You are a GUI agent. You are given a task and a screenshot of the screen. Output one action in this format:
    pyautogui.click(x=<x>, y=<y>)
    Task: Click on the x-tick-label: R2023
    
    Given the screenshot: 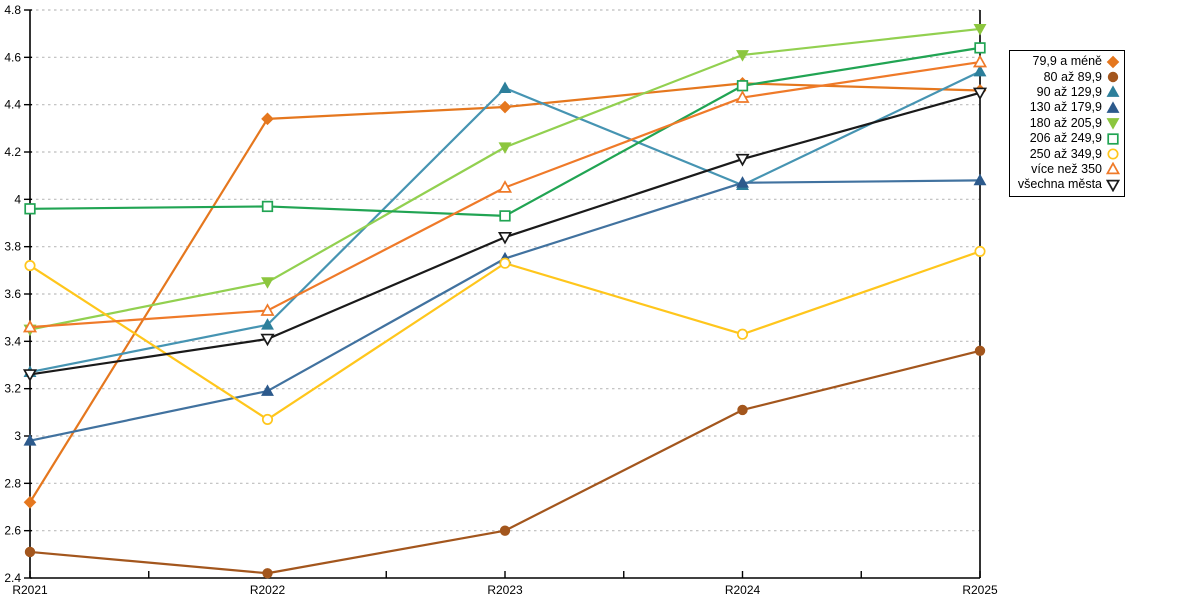 What is the action you would take?
    pyautogui.click(x=505, y=590)
    